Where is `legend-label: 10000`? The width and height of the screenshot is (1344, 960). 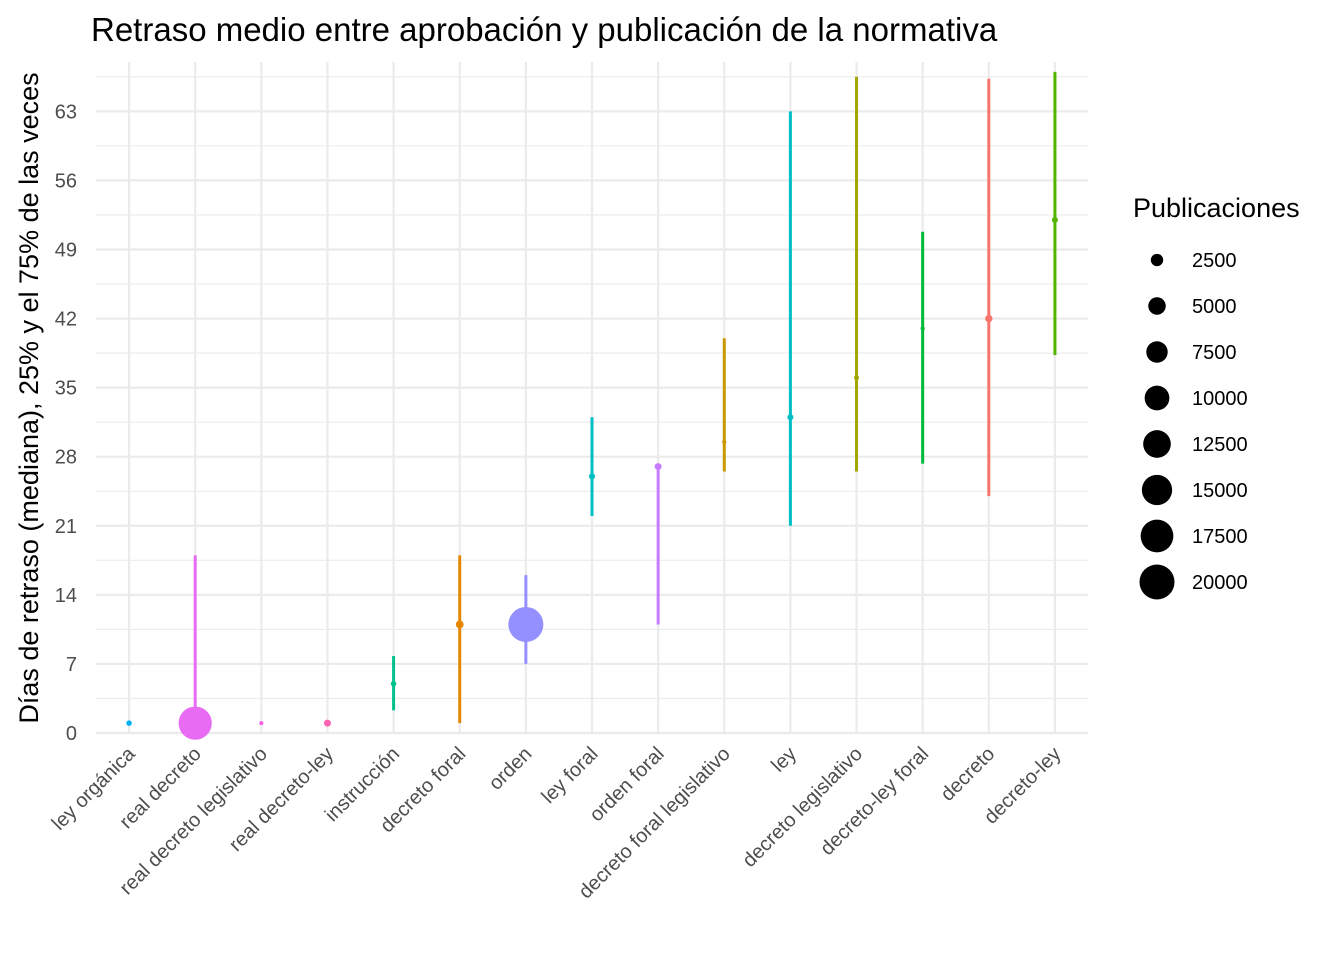
legend-label: 10000 is located at coordinates (1220, 399).